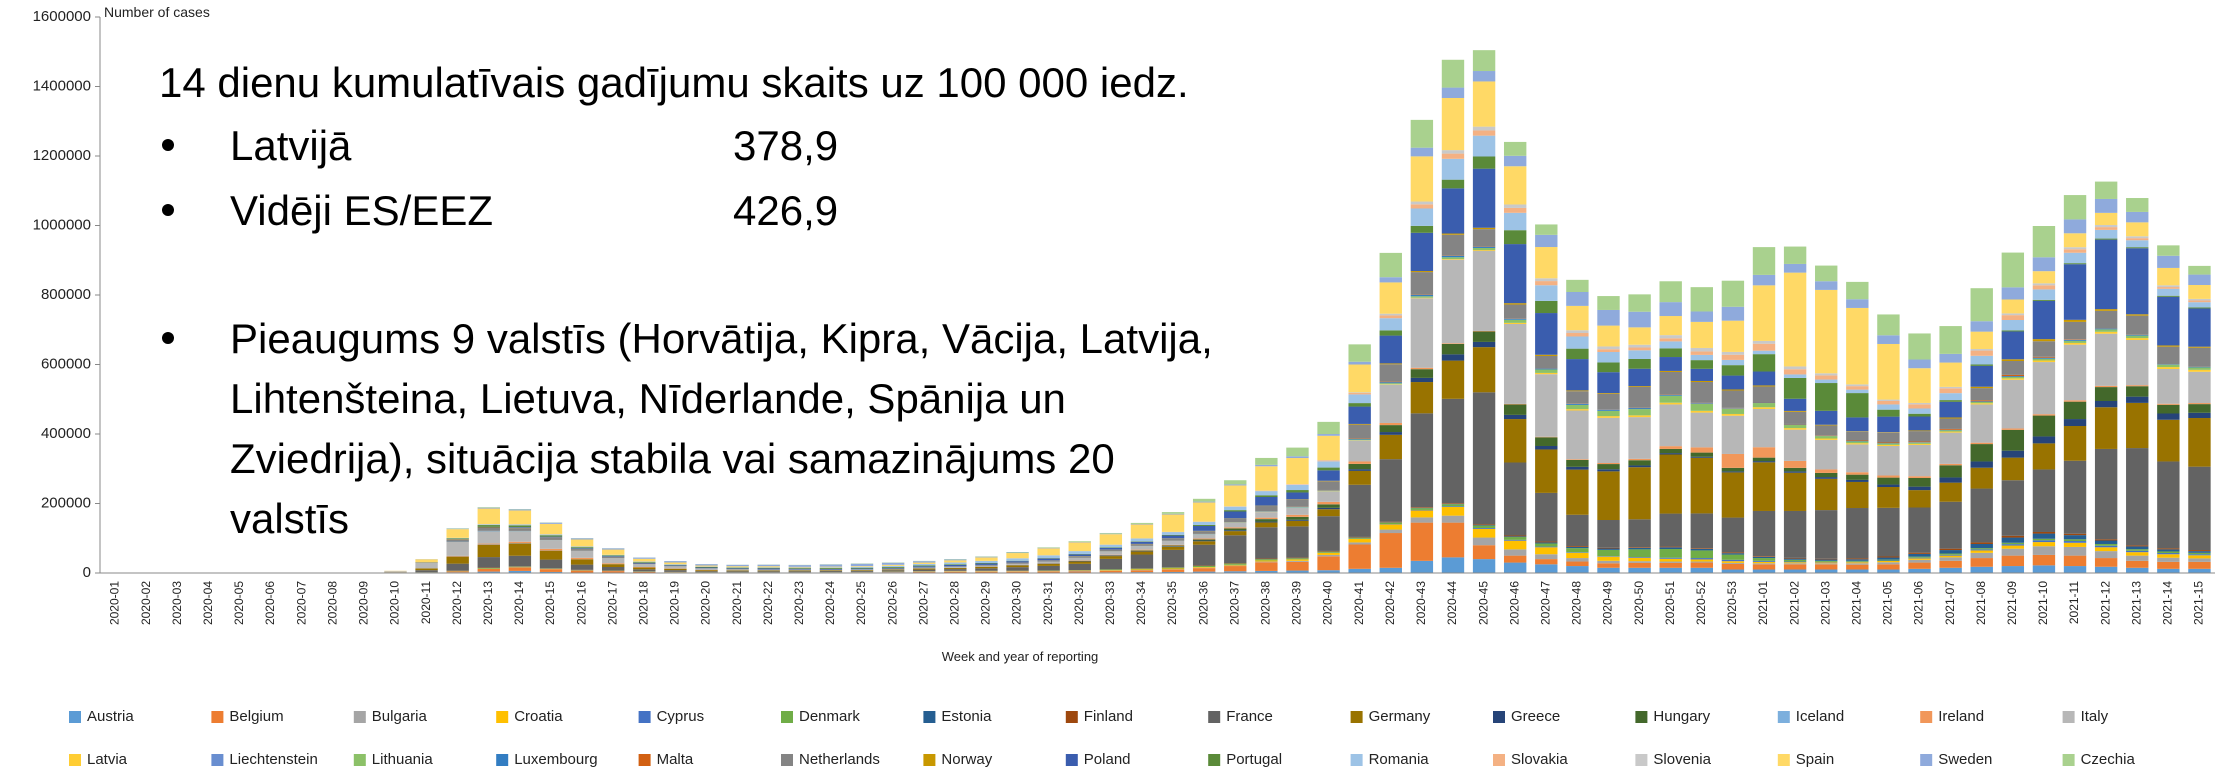 The image size is (2223, 773). I want to click on x-tick-label: 2020-05, so click(239, 603).